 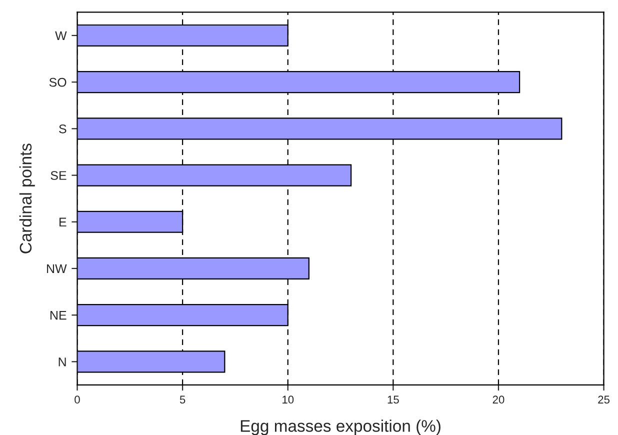 I want to click on x-axis-title: Egg masses exposition (%), so click(x=340, y=427).